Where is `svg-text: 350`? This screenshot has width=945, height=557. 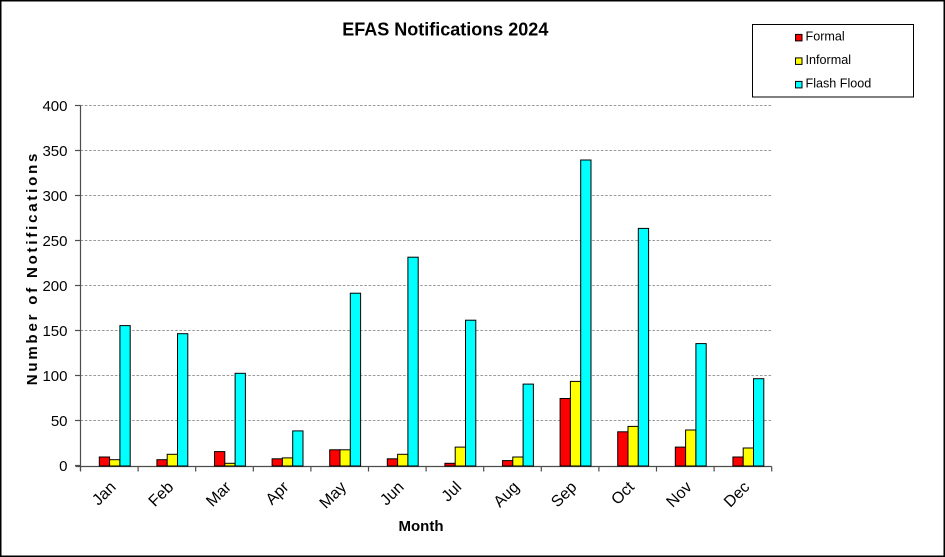
svg-text: 350 is located at coordinates (54, 151).